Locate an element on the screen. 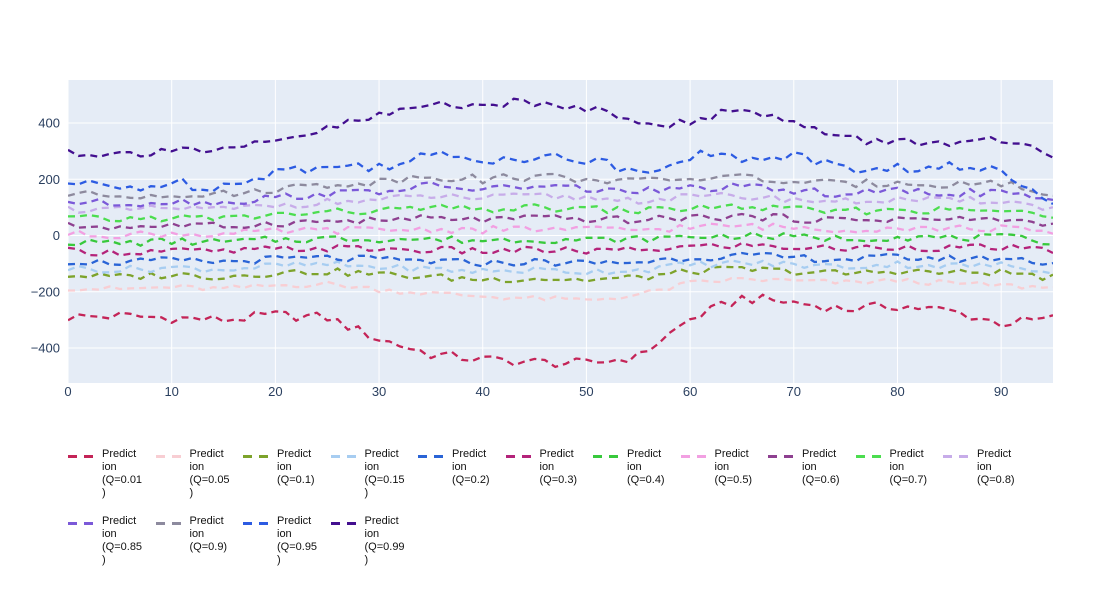 The image size is (1102, 600). series-line-prediction-q-0.7- is located at coordinates (560, 213).